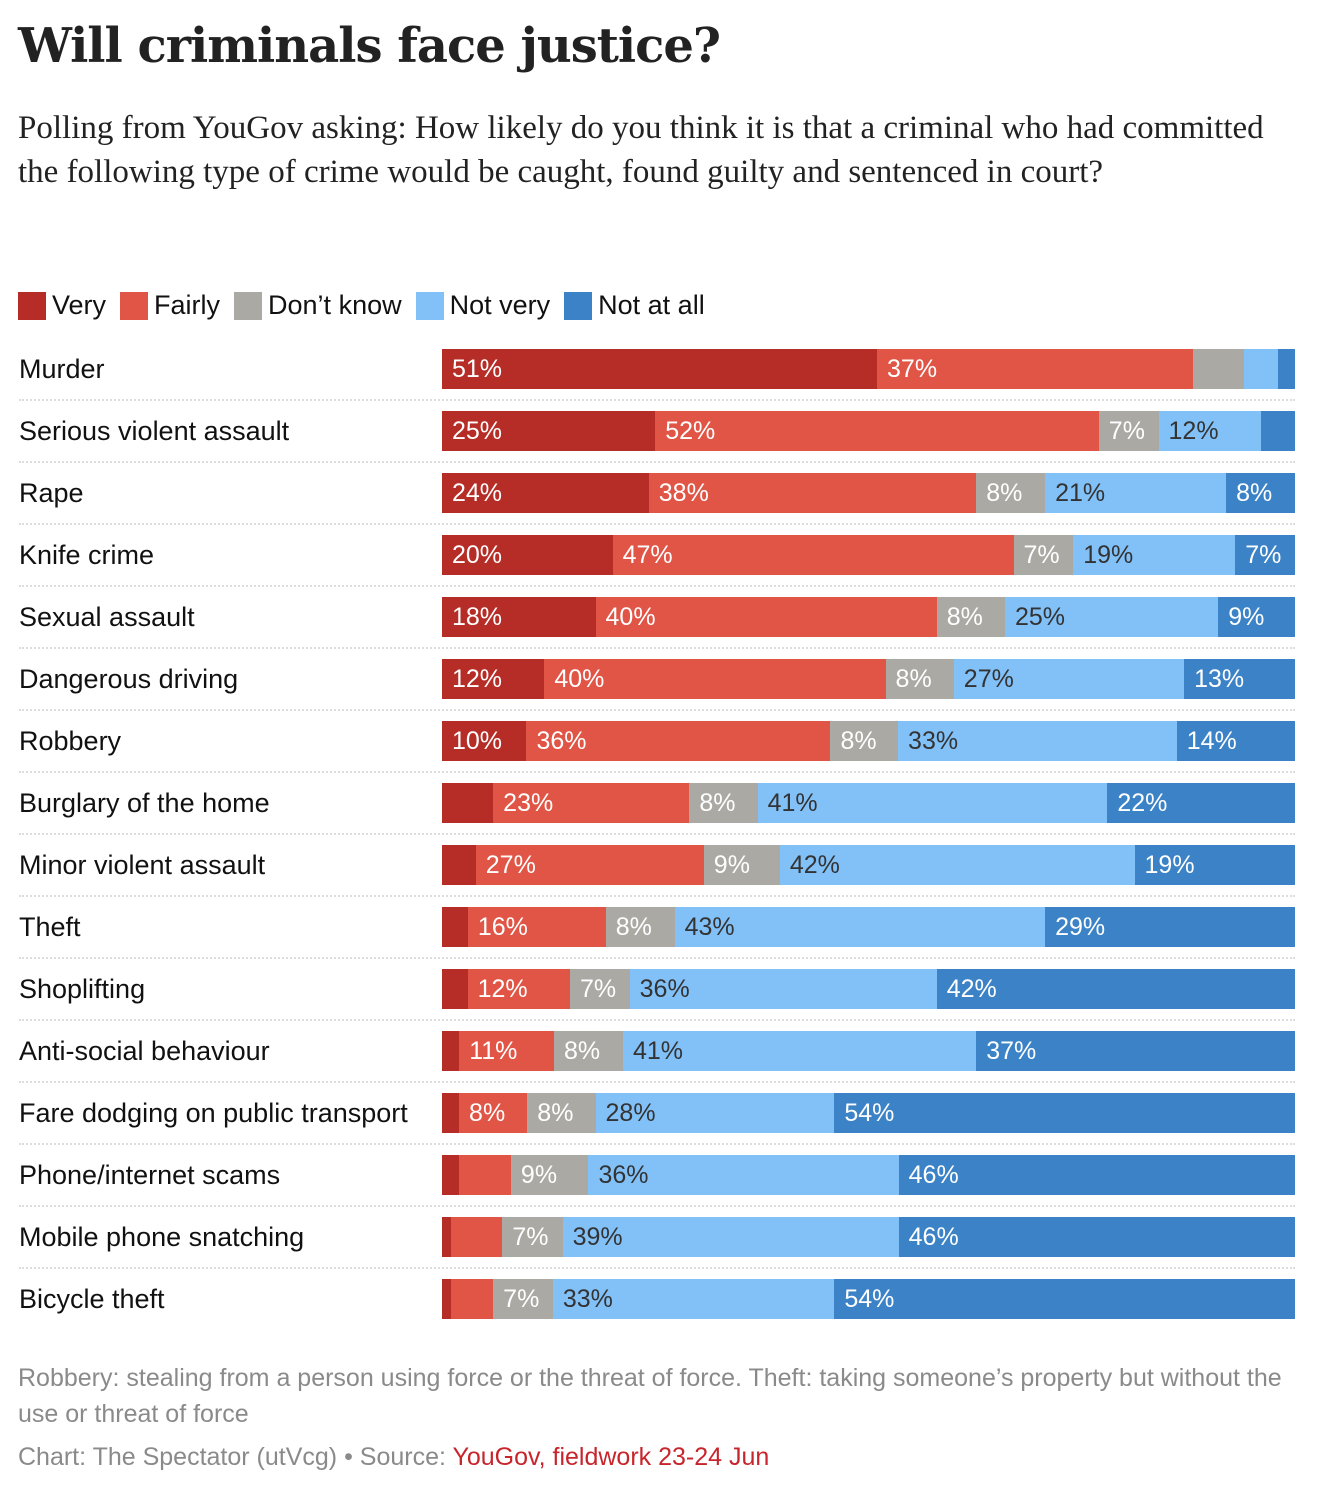 Image resolution: width=1332 pixels, height=1508 pixels. Describe the element at coordinates (715, 1113) in the screenshot. I see `bar-segment: 28%` at that location.